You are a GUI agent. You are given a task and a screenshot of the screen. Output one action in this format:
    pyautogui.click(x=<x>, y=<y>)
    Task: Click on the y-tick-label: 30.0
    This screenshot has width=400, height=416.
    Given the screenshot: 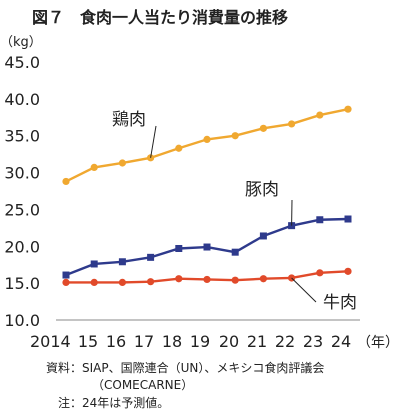 What is the action you would take?
    pyautogui.click(x=22, y=173)
    